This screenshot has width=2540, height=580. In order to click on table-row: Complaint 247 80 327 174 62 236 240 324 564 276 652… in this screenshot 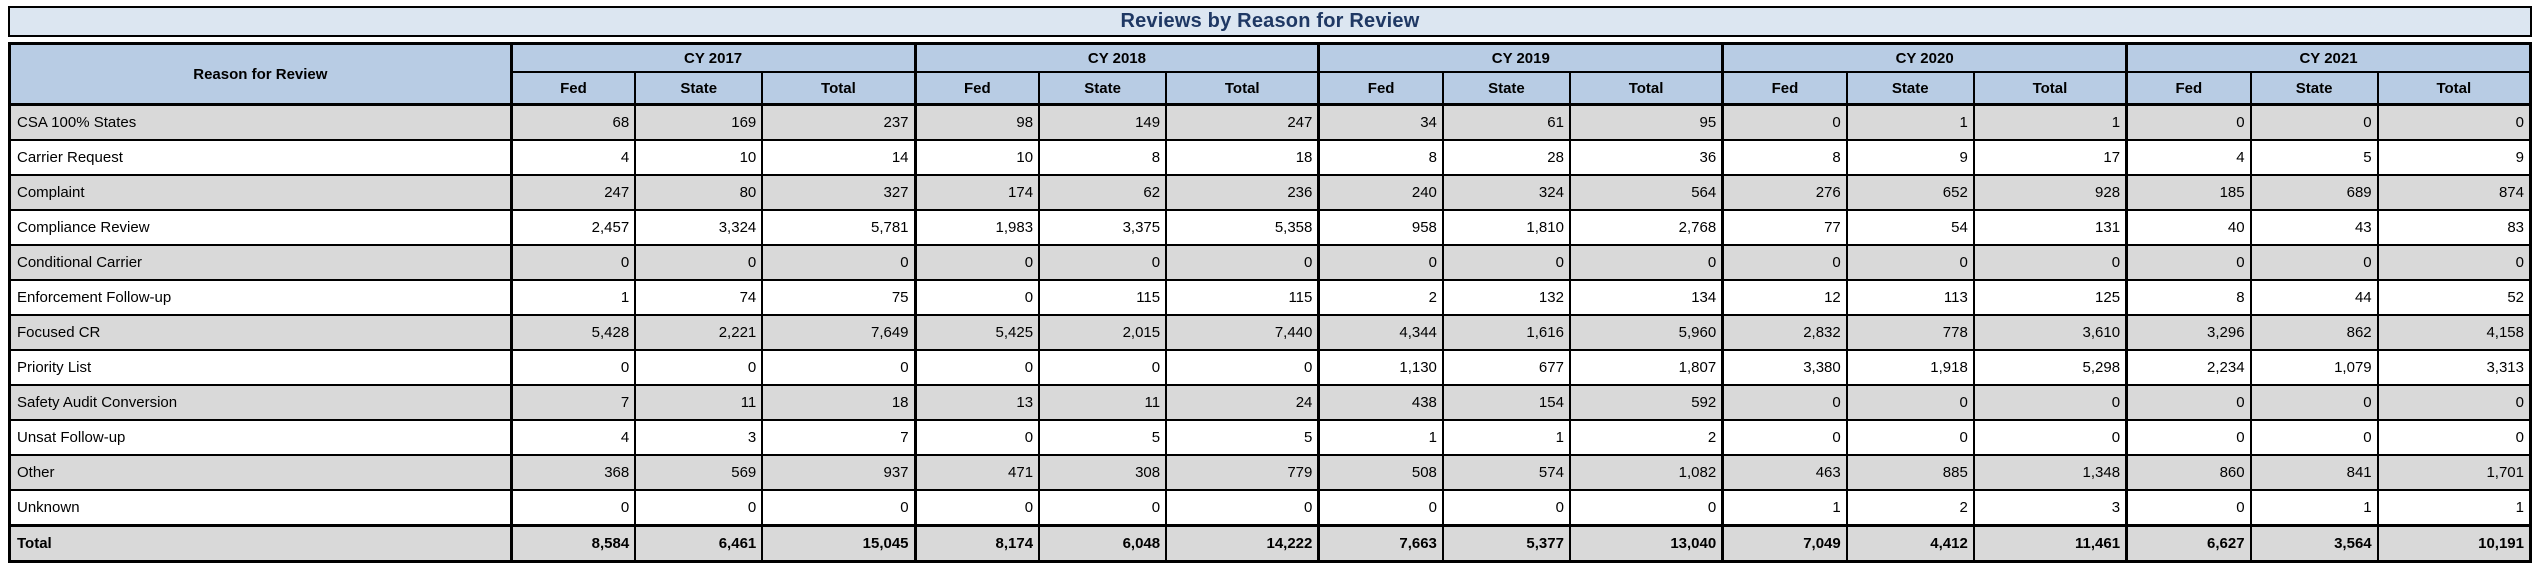, I will do `click(1270, 192)`.